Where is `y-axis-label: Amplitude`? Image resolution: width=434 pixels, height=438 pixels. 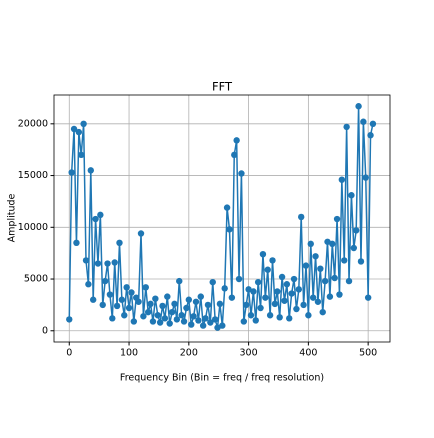
y-axis-label: Amplitude is located at coordinates (12, 218).